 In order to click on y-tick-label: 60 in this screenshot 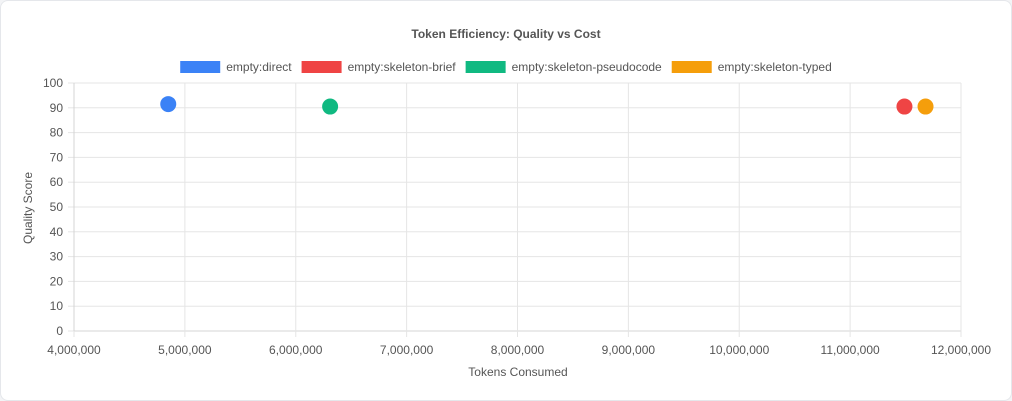, I will do `click(57, 182)`.